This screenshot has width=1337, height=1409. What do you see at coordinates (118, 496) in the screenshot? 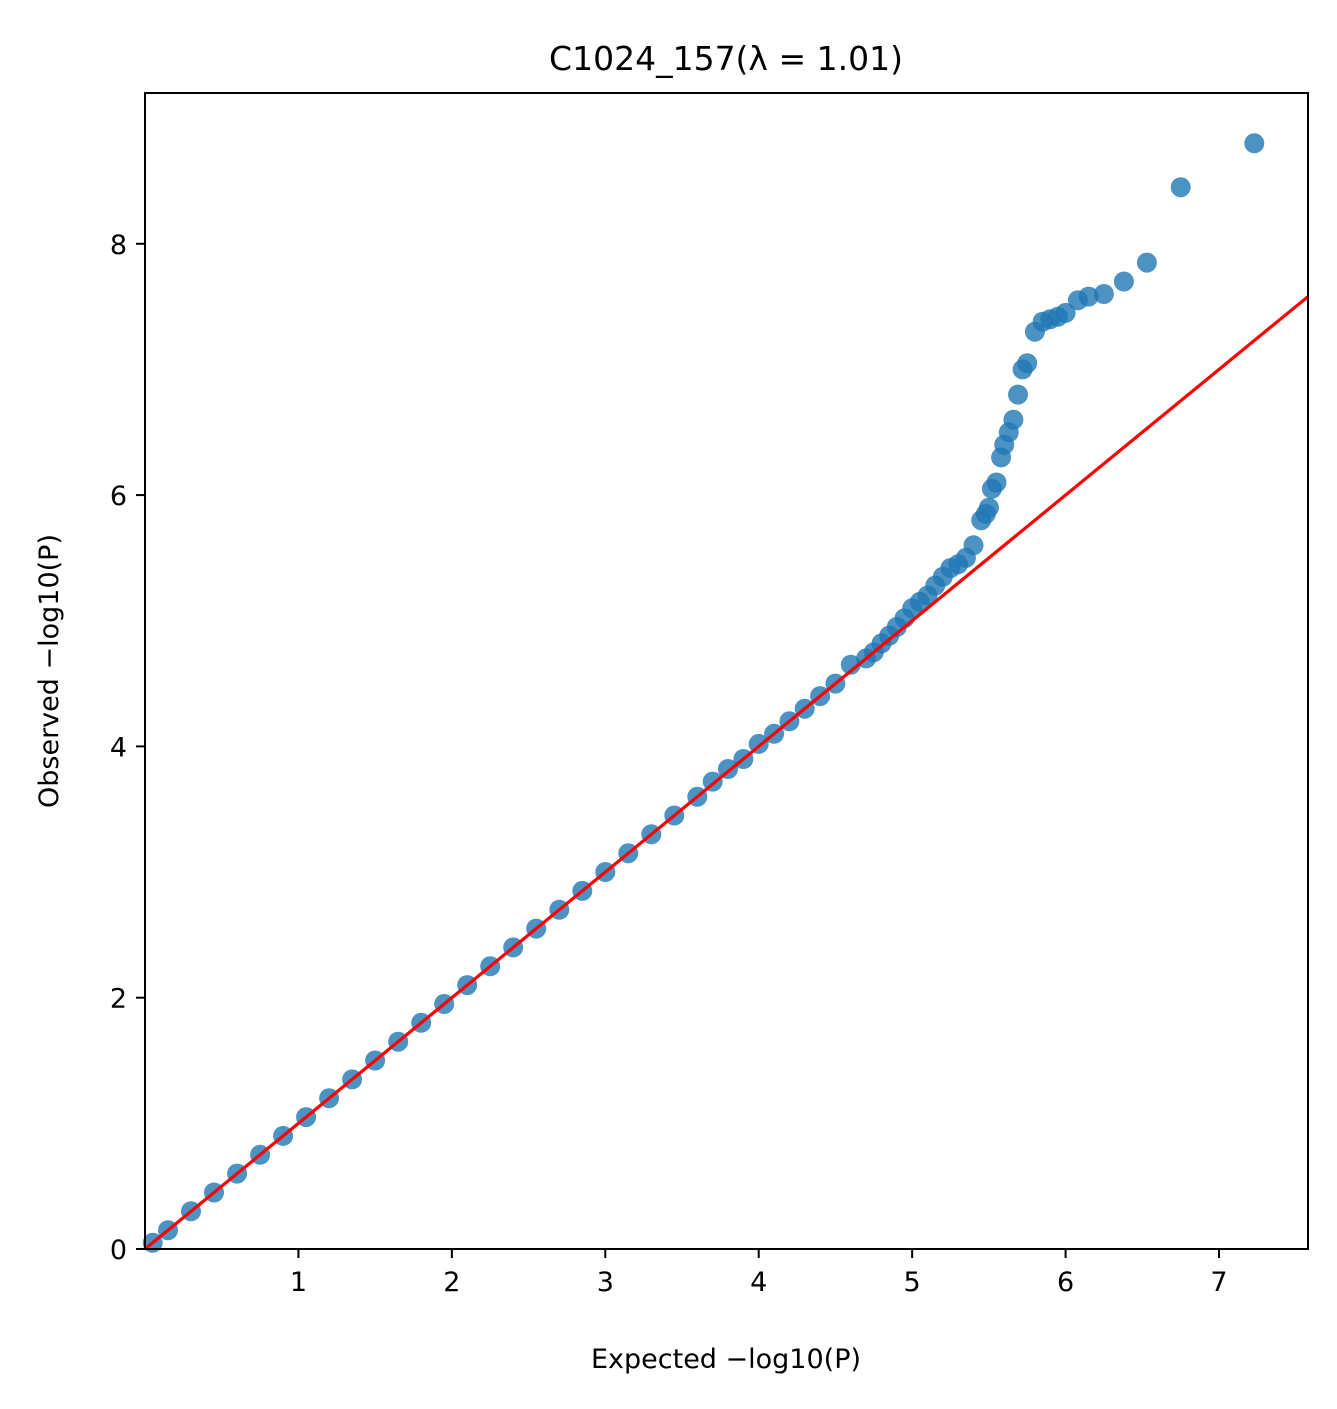
I see `y-tick-label: 6` at bounding box center [118, 496].